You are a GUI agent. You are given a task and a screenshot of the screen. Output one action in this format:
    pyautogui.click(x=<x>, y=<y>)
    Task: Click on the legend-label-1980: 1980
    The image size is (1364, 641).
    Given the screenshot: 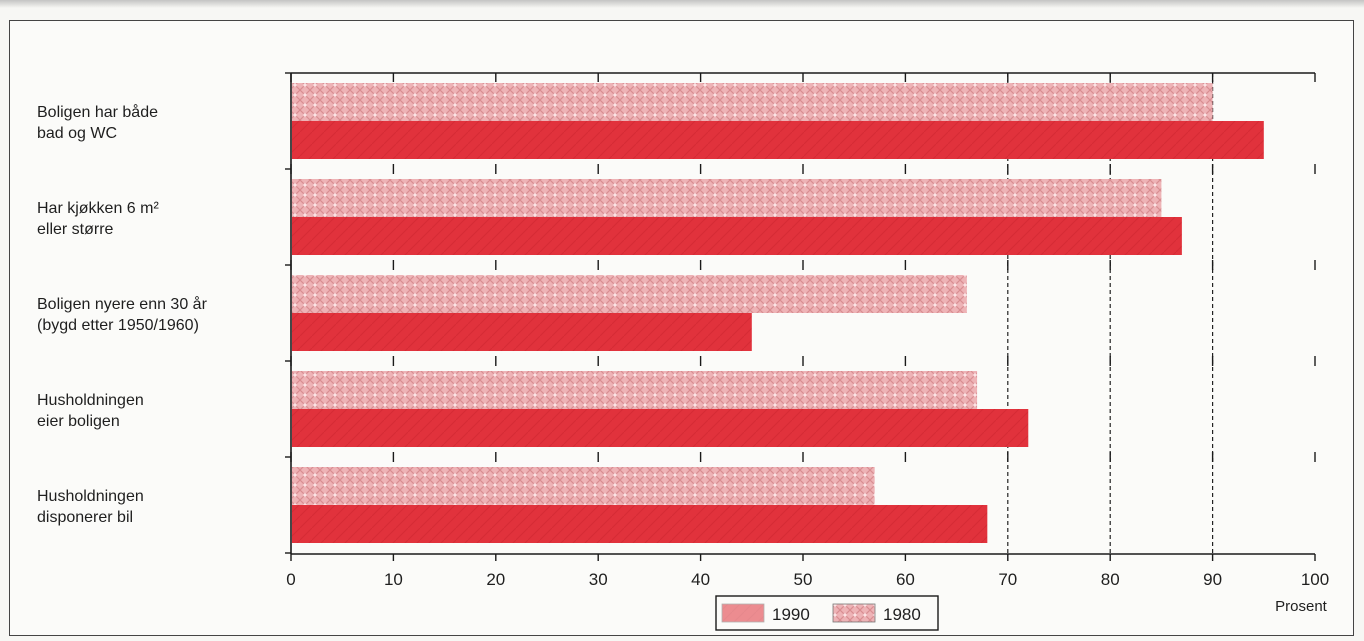 What is the action you would take?
    pyautogui.click(x=902, y=614)
    